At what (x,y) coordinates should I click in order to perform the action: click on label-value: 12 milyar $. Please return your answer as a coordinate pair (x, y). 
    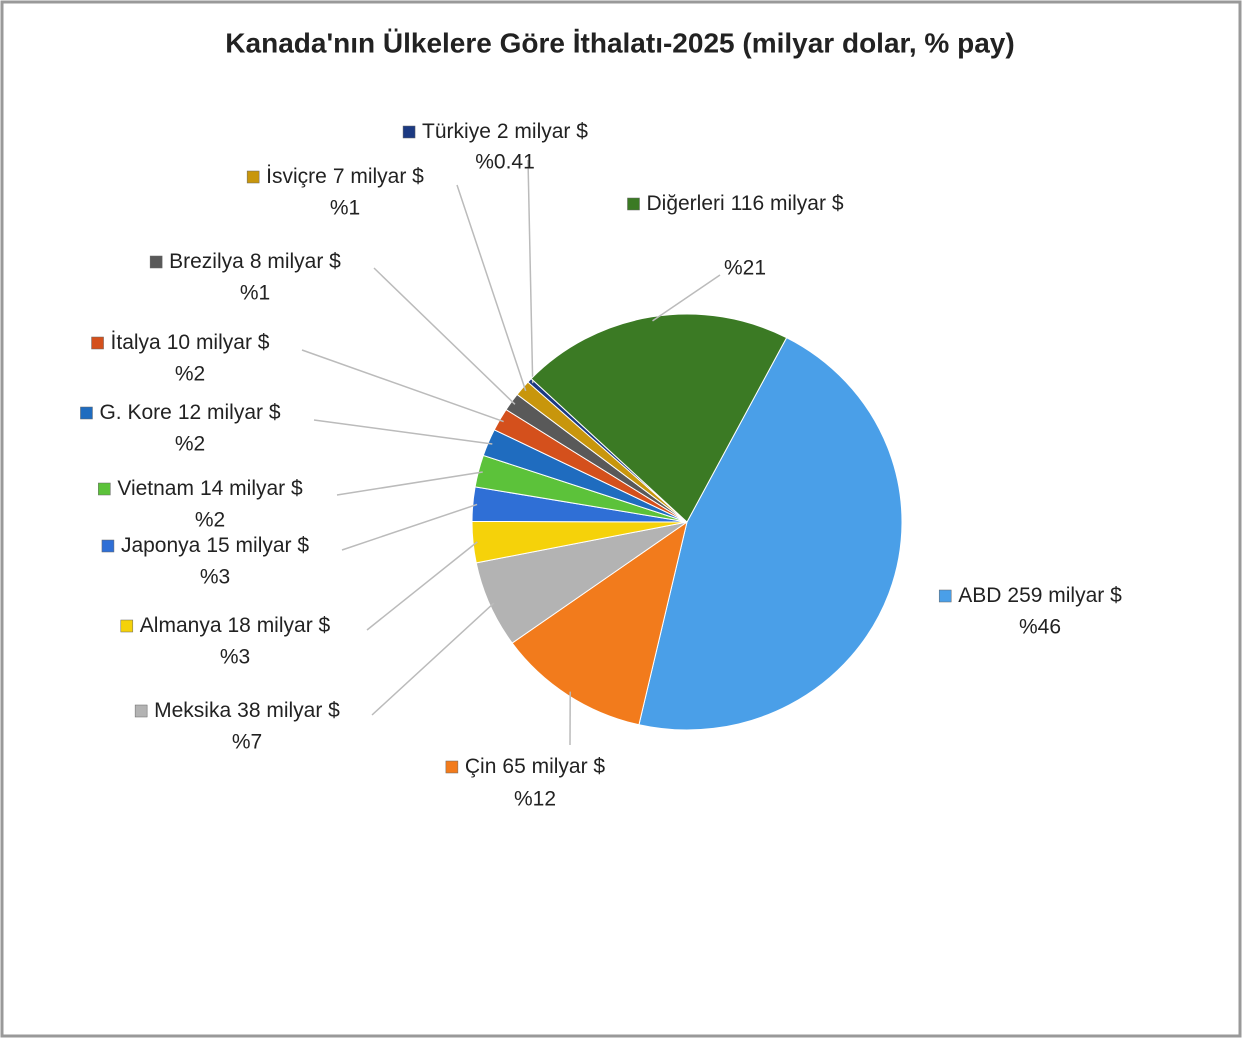
    Looking at the image, I should click on (229, 412).